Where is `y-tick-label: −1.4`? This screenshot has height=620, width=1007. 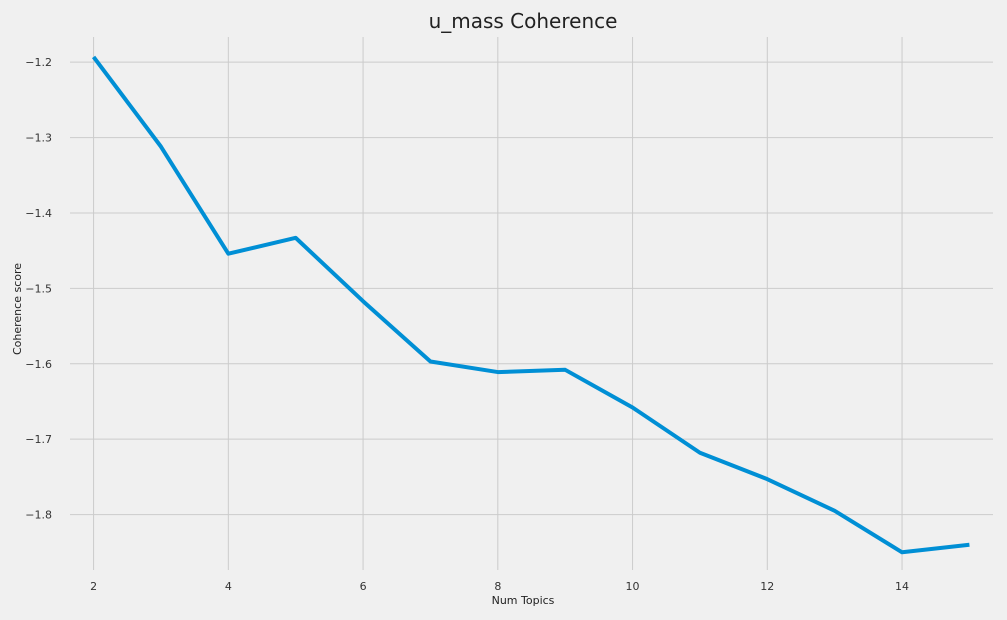 y-tick-label: −1.4 is located at coordinates (38, 213).